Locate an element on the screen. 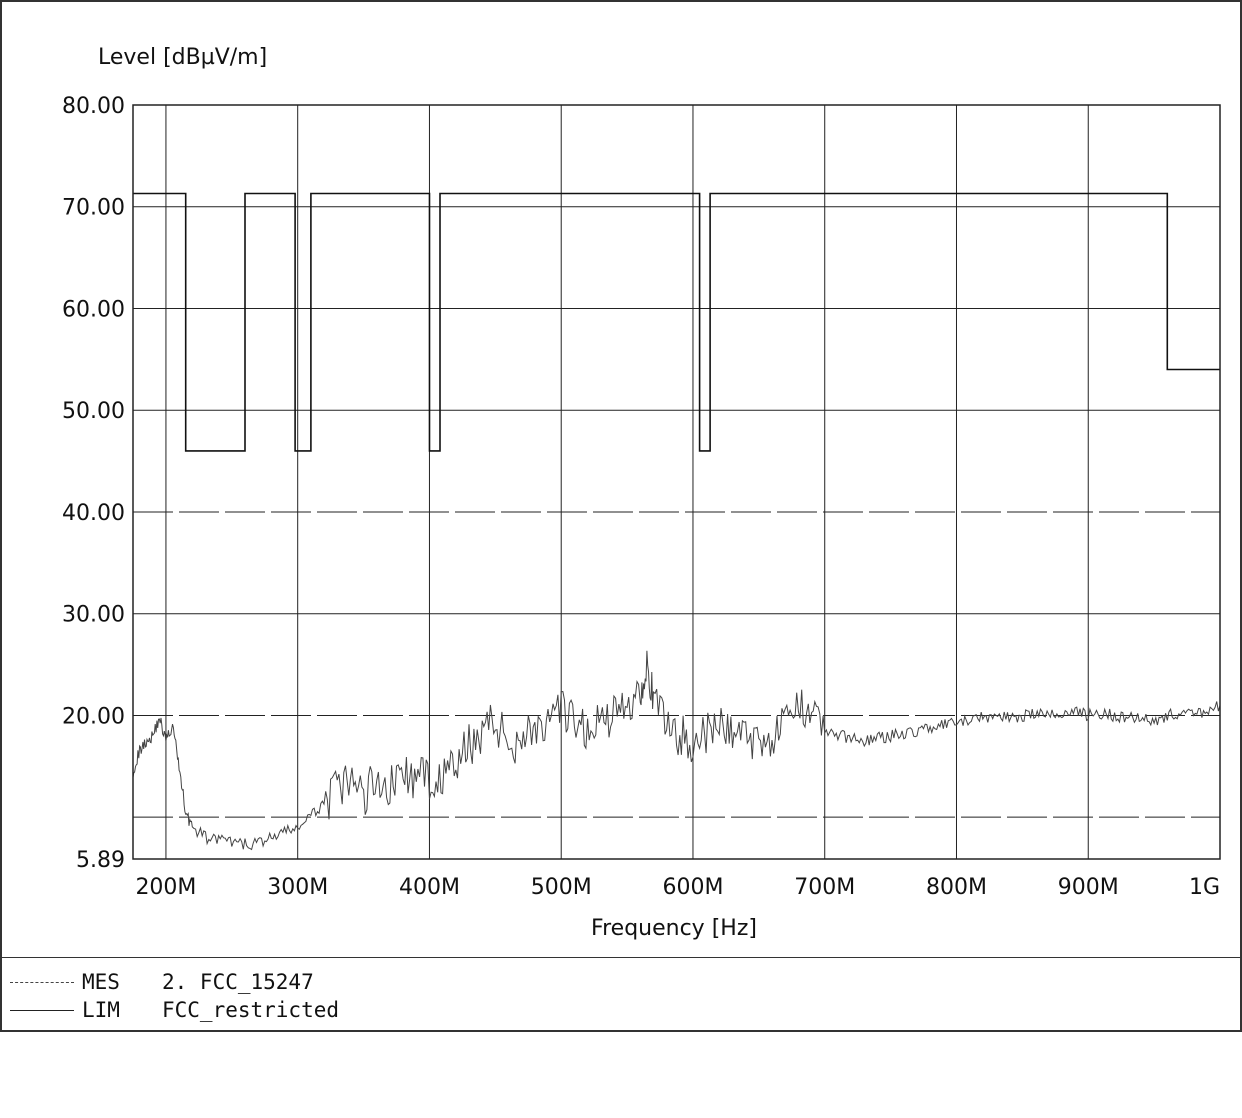 The width and height of the screenshot is (1242, 1118). y-tick-label: 30.00 is located at coordinates (93, 615).